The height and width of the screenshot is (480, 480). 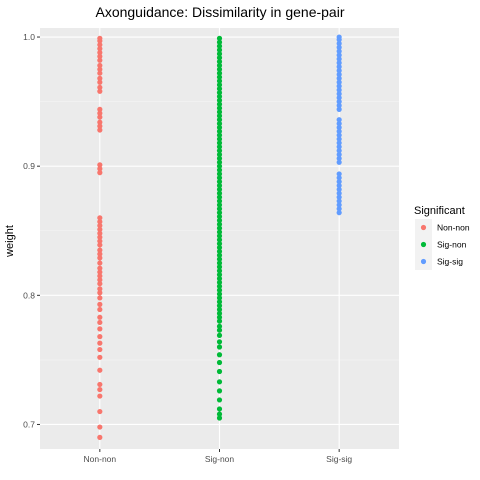 I want to click on y-axis: 0.7 0.8 0.9 1.0, so click(x=31, y=230).